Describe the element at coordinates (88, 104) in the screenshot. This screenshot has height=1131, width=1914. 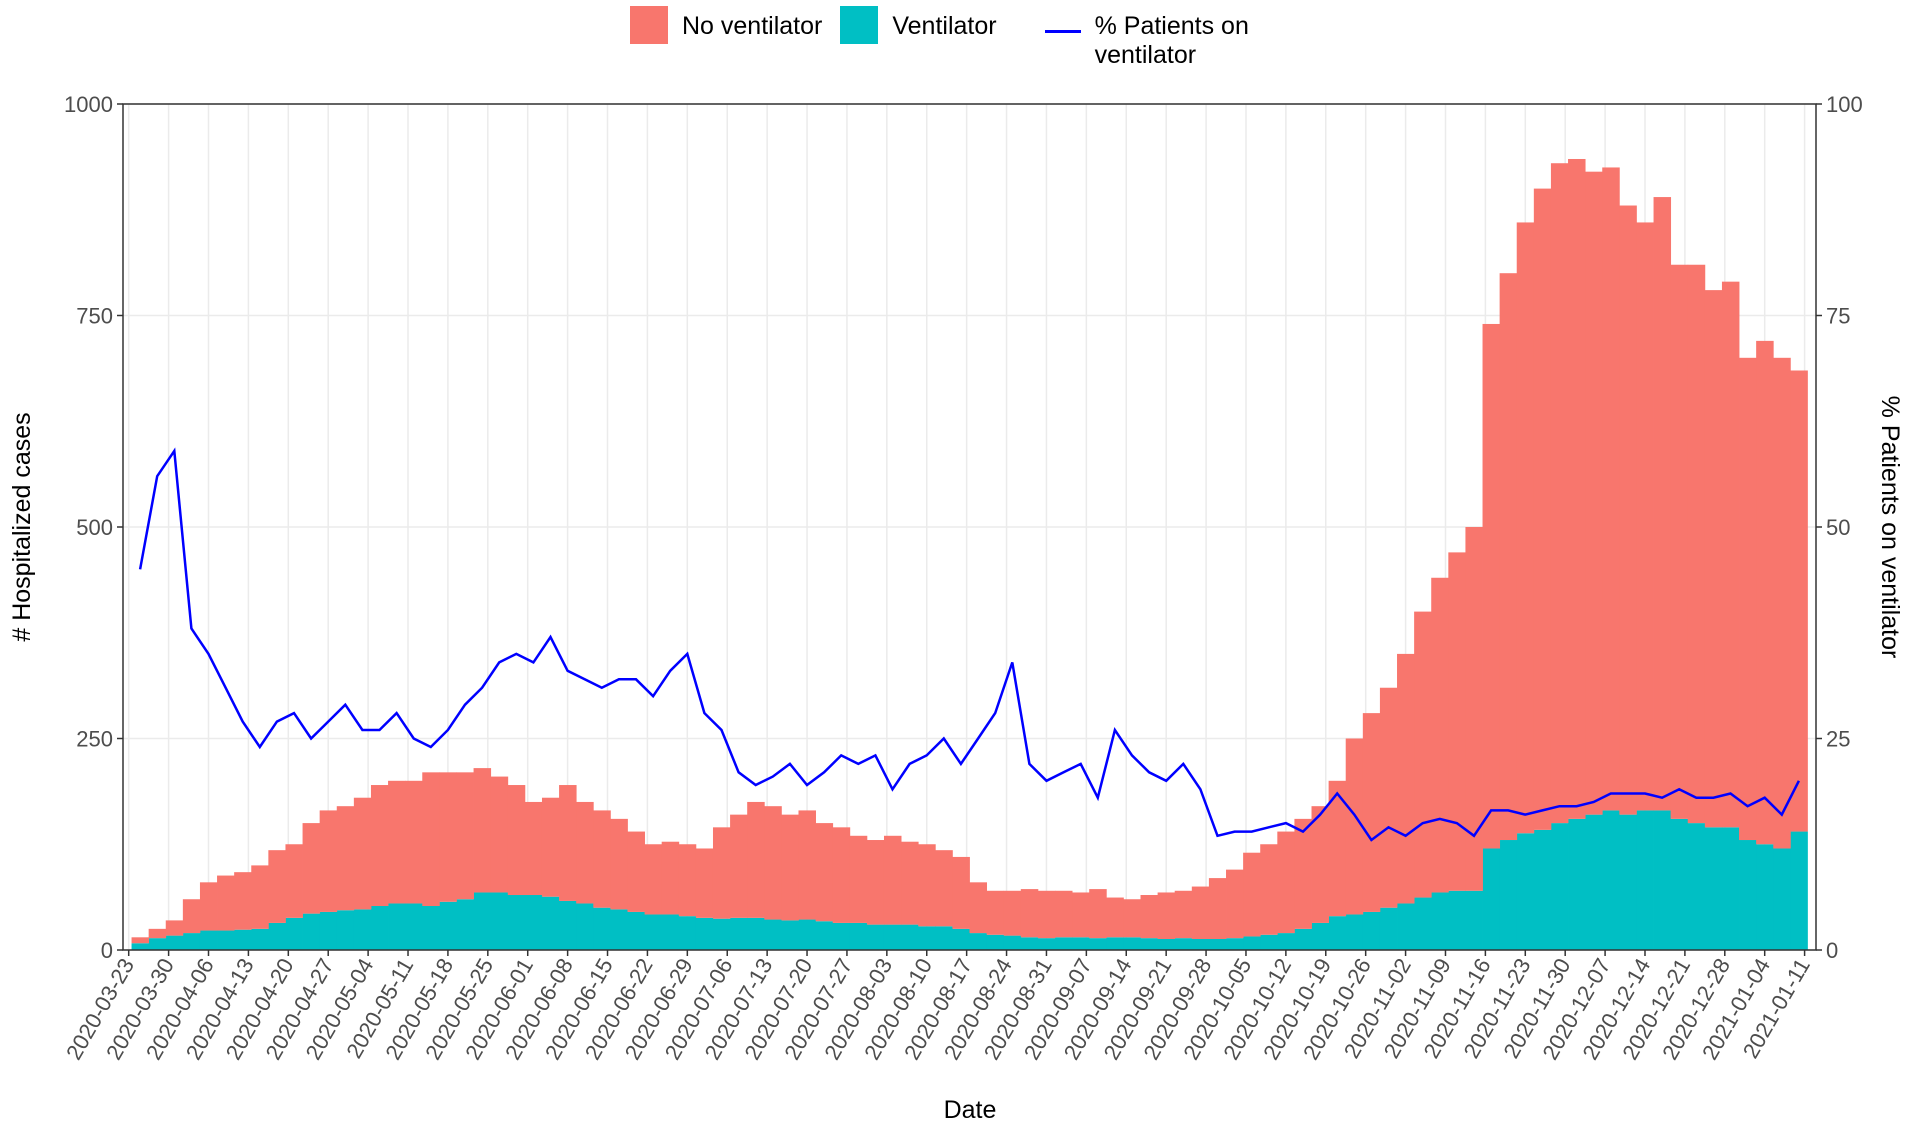
I see `y-tick-label: 1000` at that location.